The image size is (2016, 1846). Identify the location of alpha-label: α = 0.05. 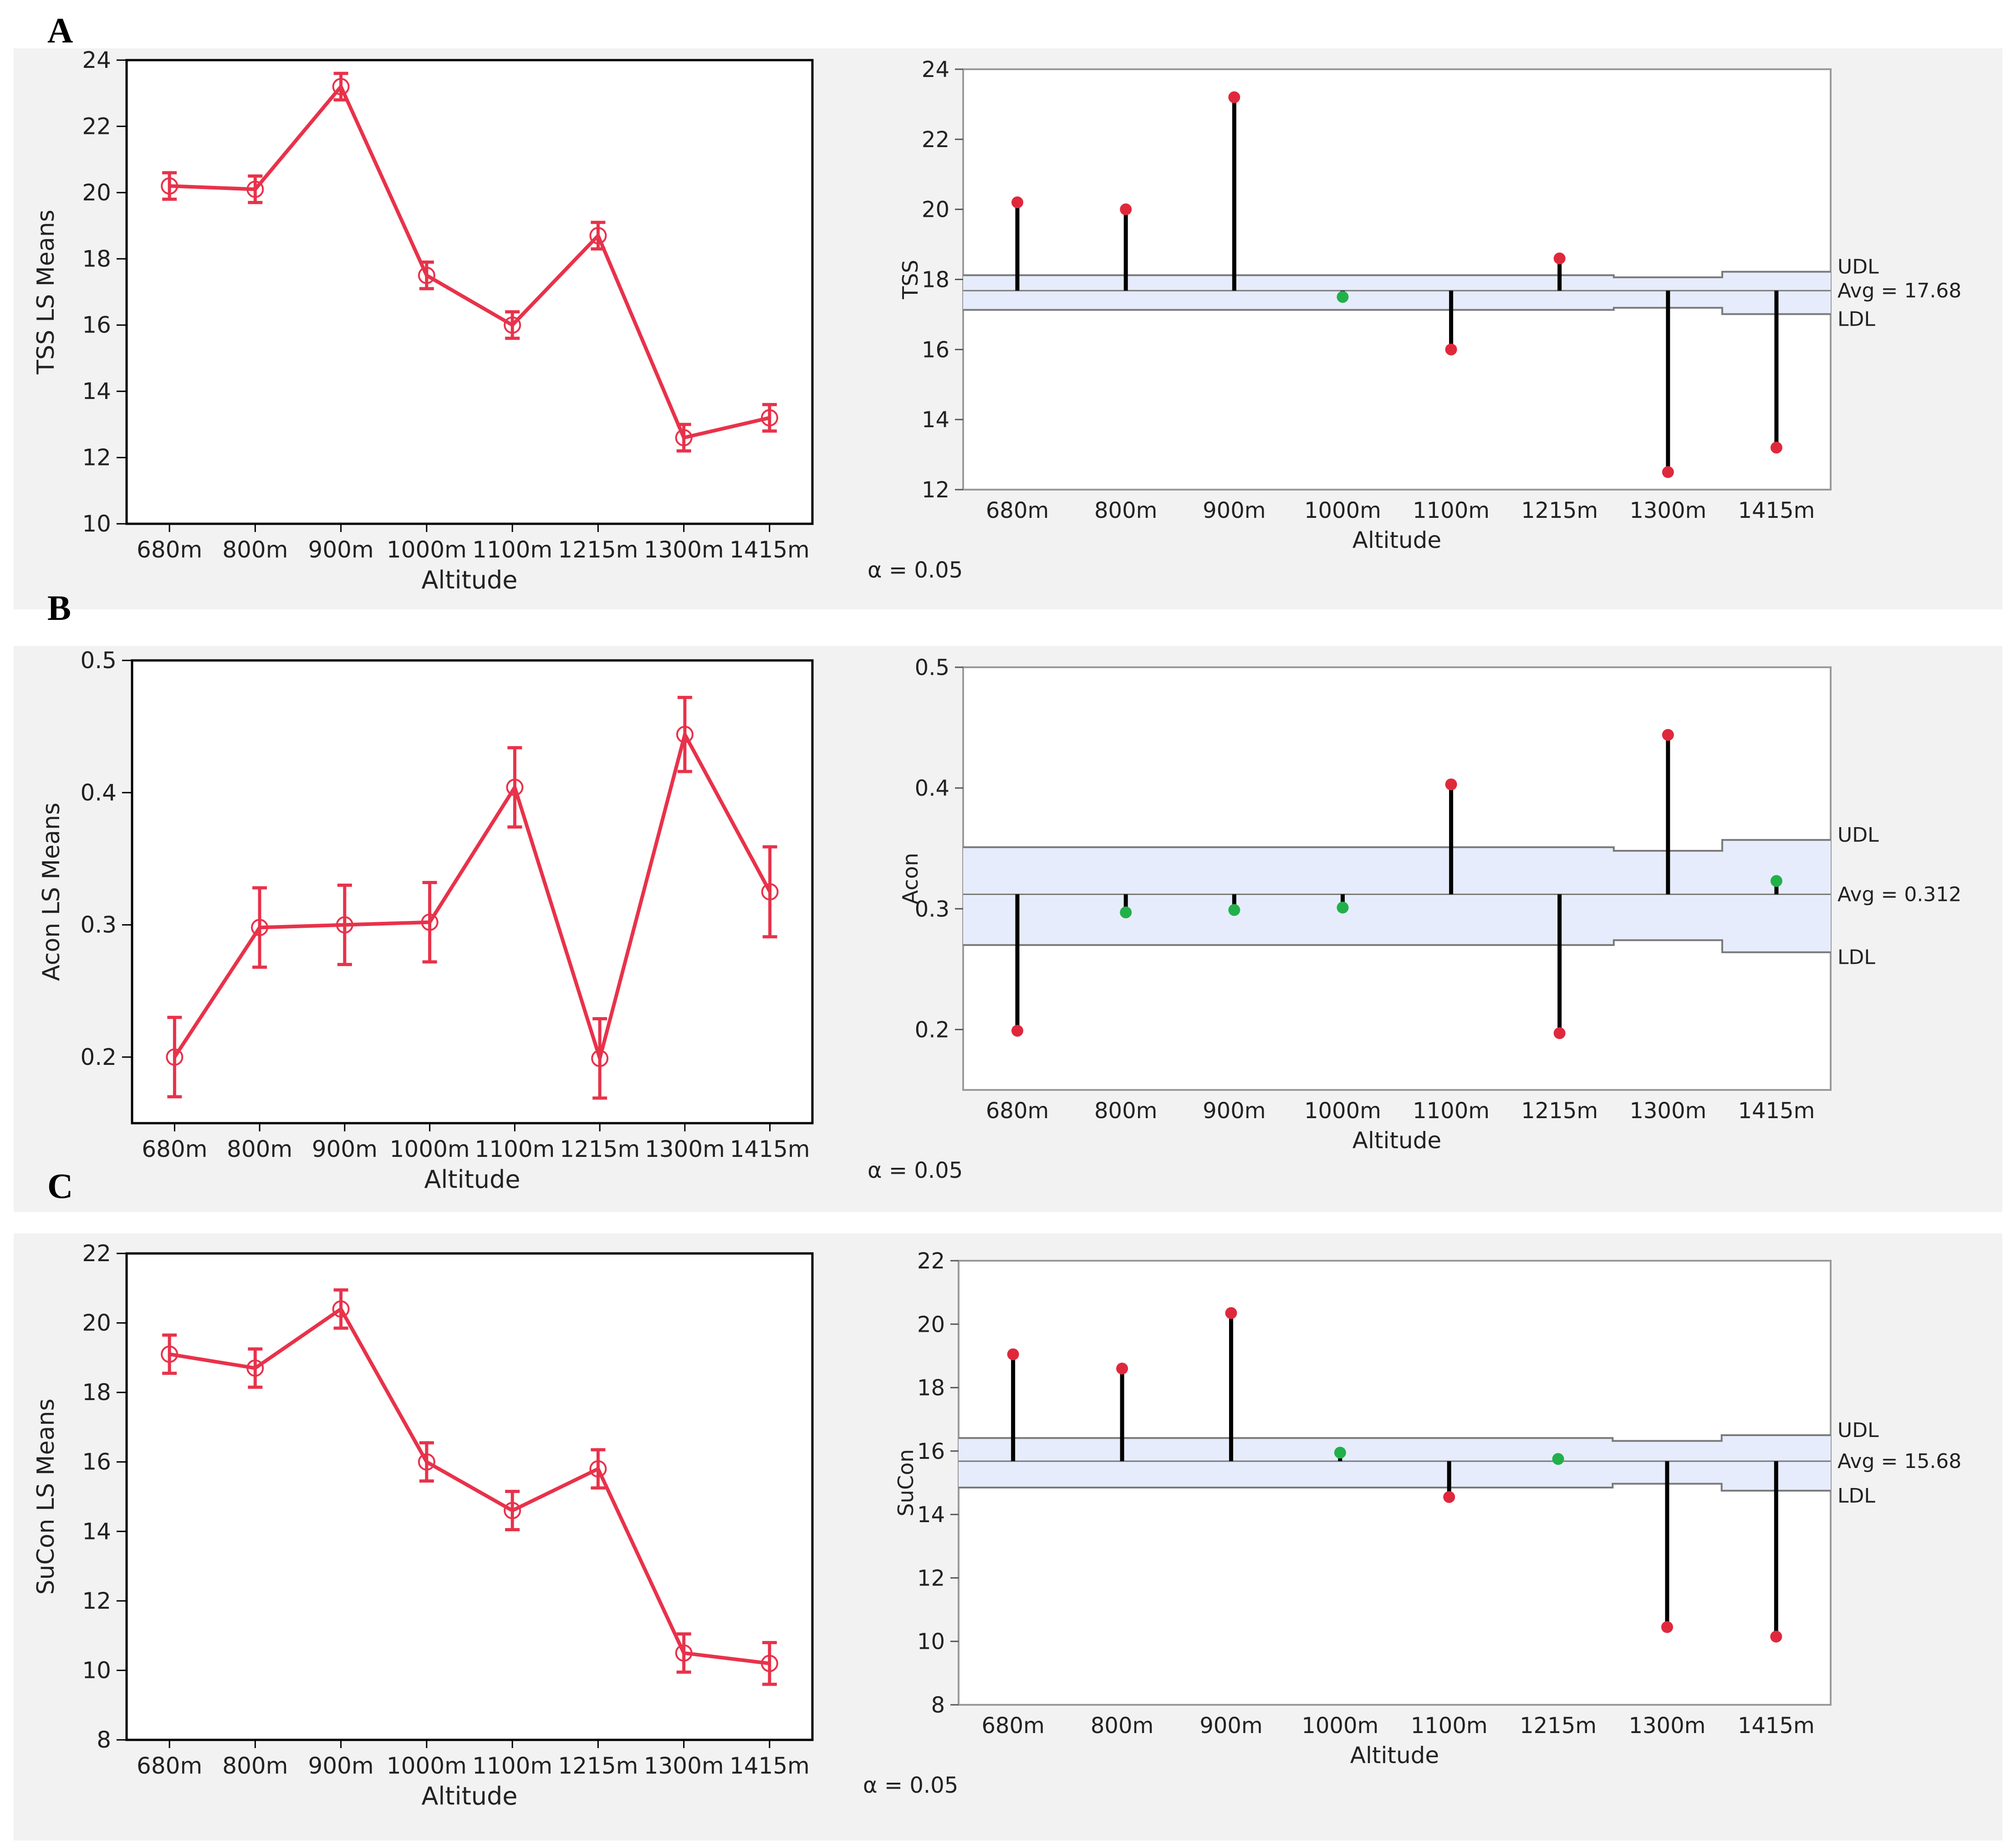
(910, 1785).